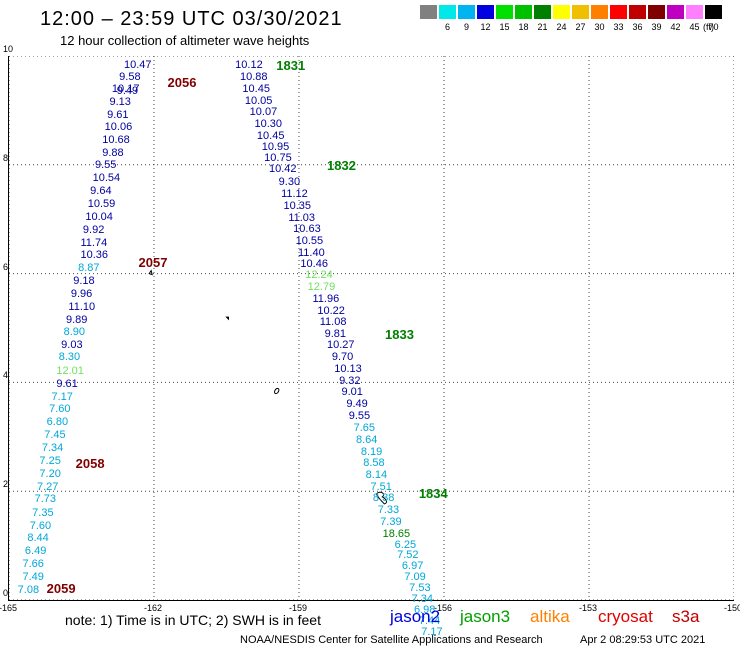  I want to click on wave-height-label: 8.90, so click(74, 332).